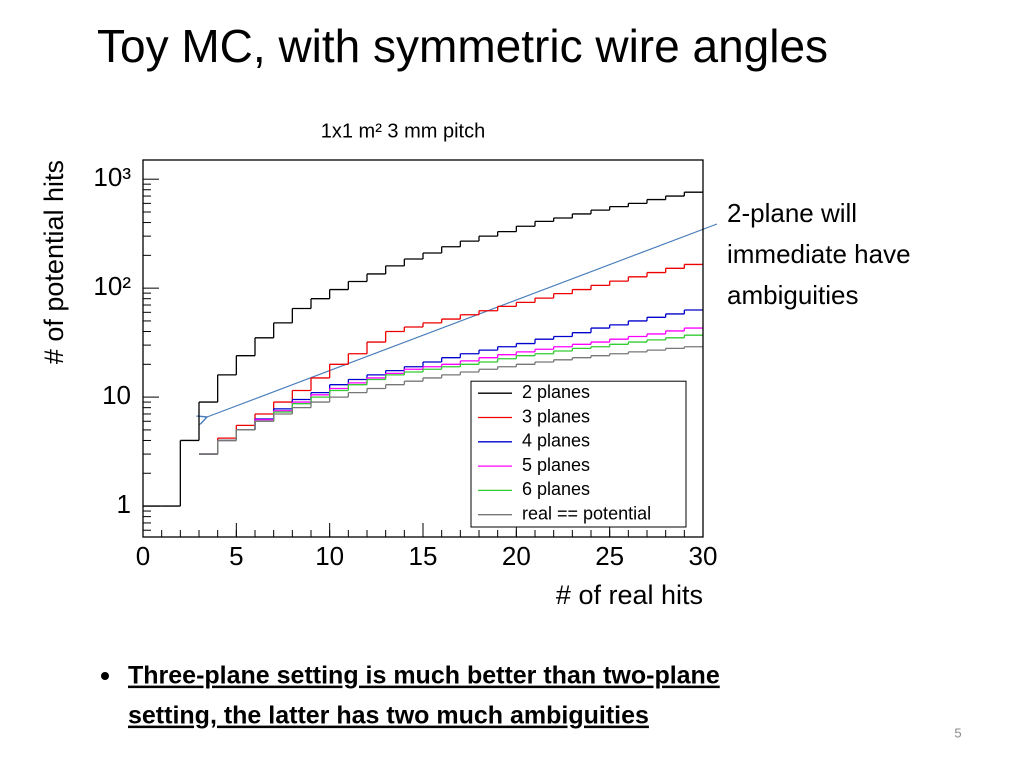 This screenshot has width=1024, height=768. Describe the element at coordinates (105, 676) in the screenshot. I see `bullet-dot` at that location.